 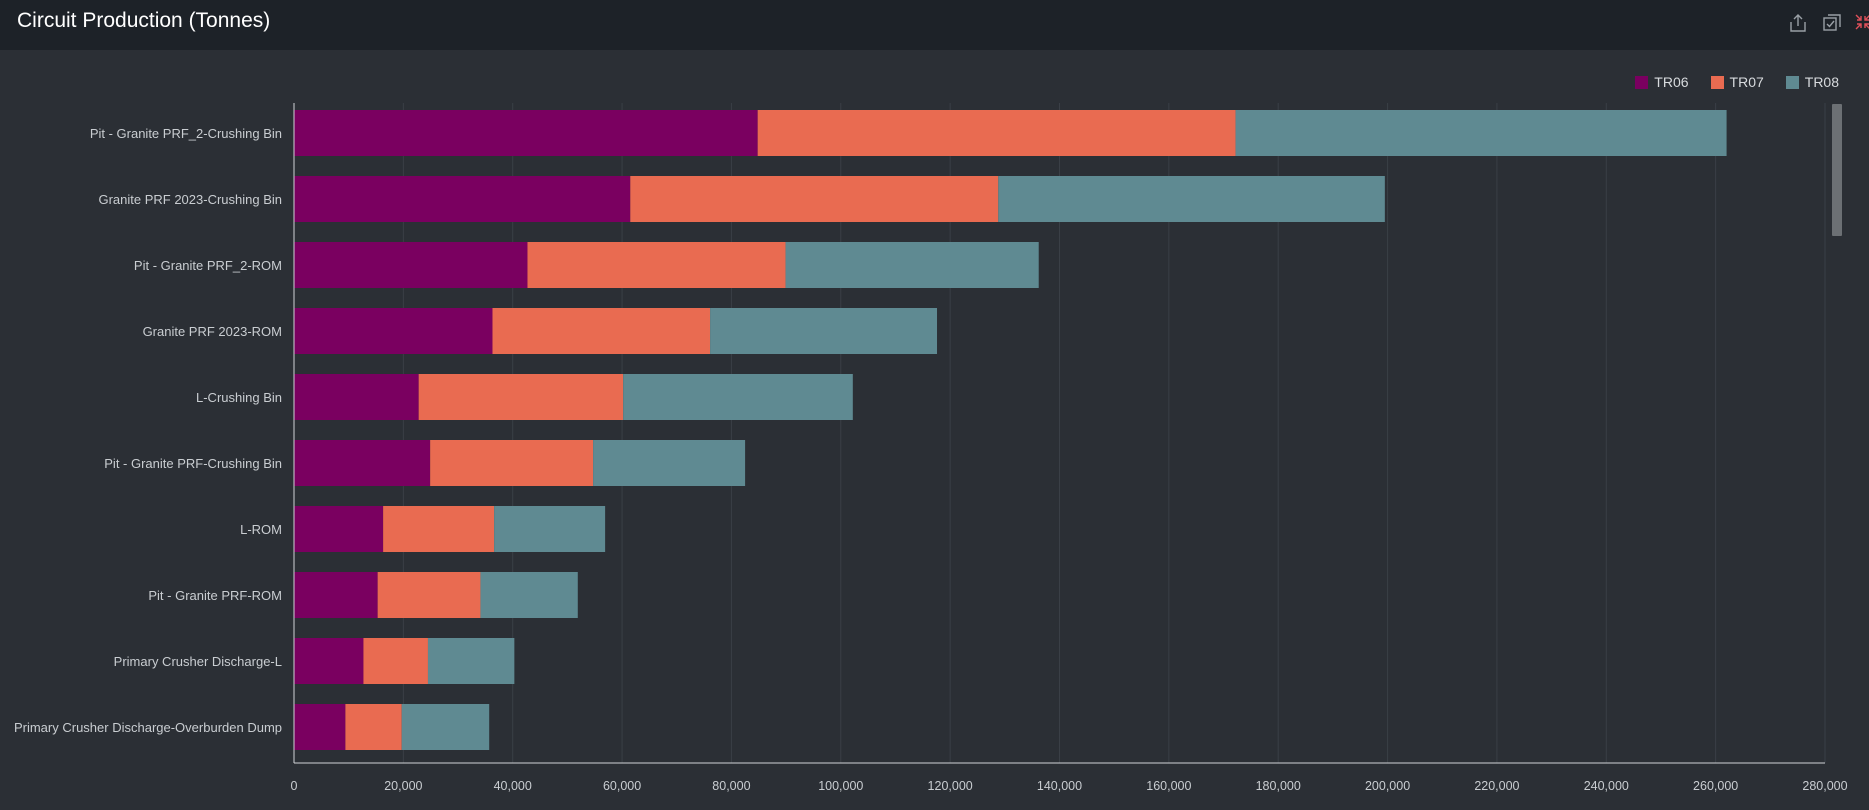 I want to click on y-tick-label: Pit - Granite PRF_2-ROM, so click(x=208, y=265).